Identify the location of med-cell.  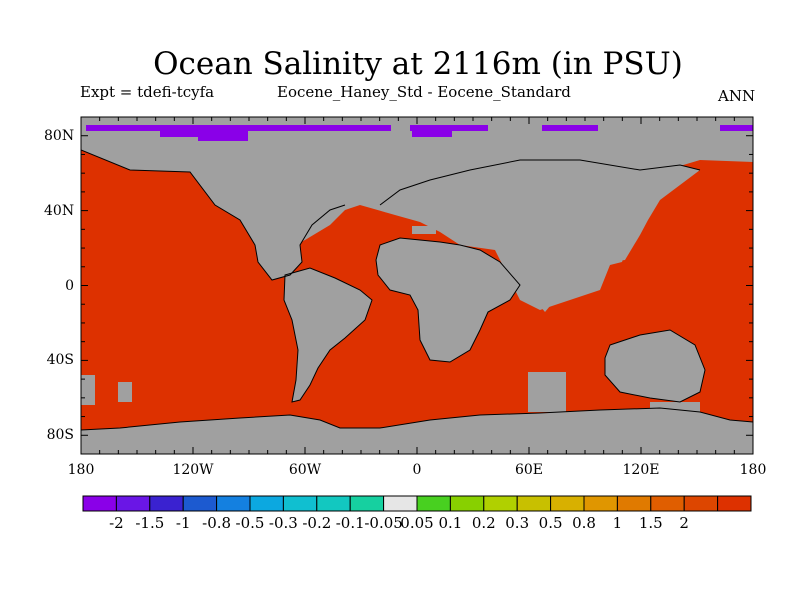
(424, 230).